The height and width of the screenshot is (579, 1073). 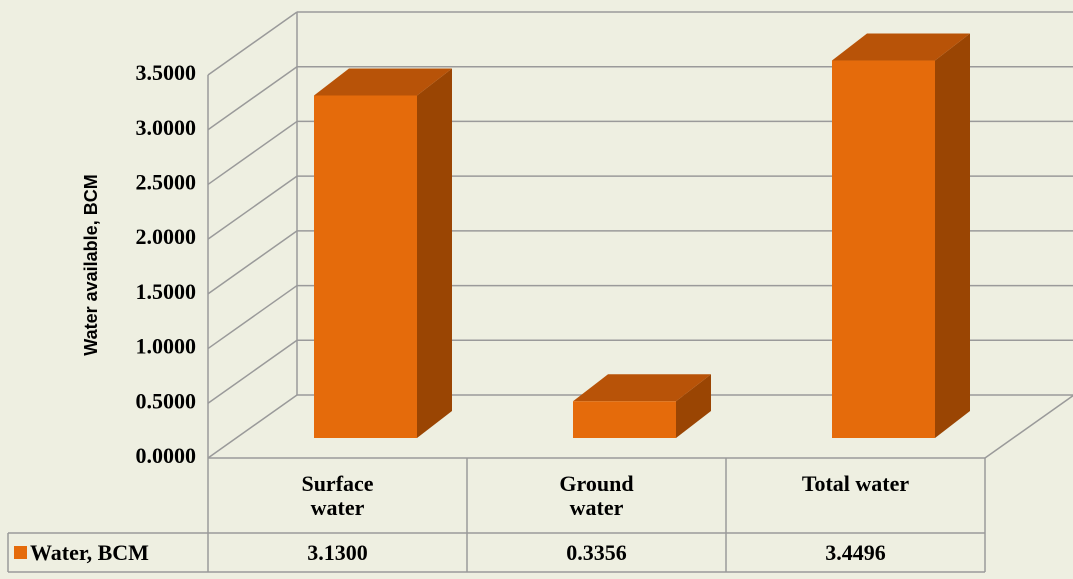 What do you see at coordinates (20, 552) in the screenshot?
I see `legend-swatch` at bounding box center [20, 552].